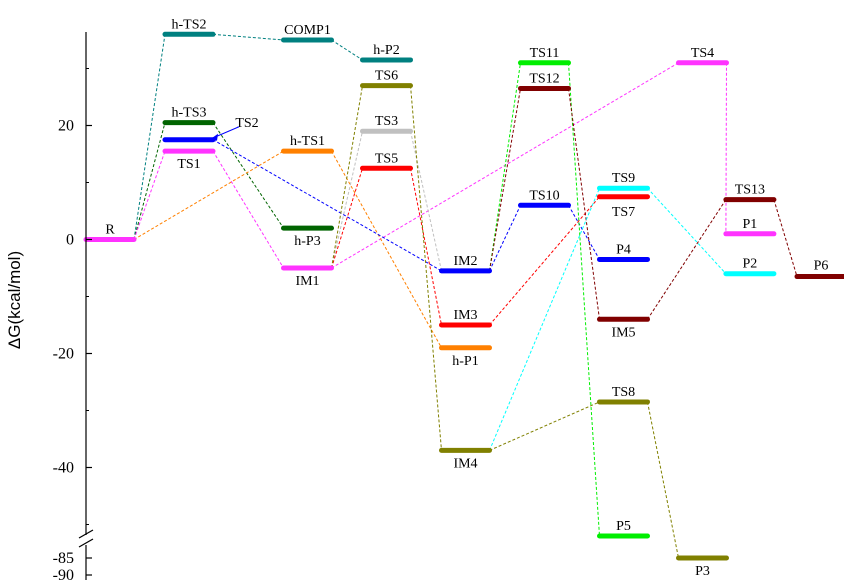 The width and height of the screenshot is (844, 588). I want to click on y-tick-label: 20, so click(66, 126).